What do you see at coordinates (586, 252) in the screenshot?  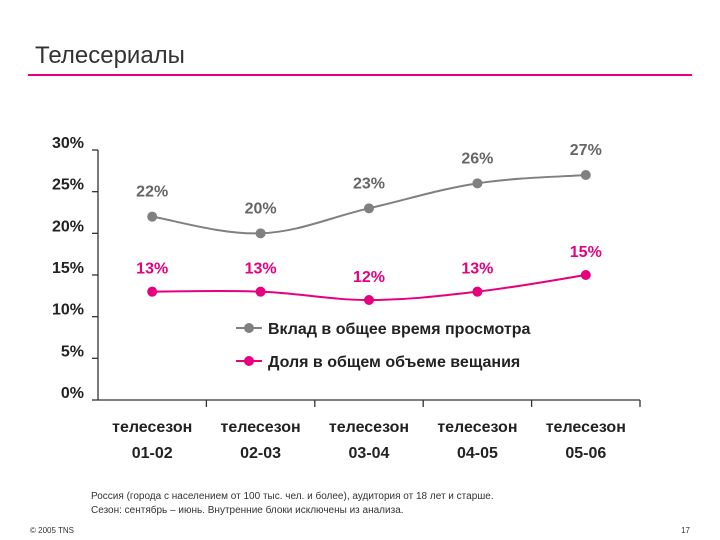 I see `data-label: 15%` at bounding box center [586, 252].